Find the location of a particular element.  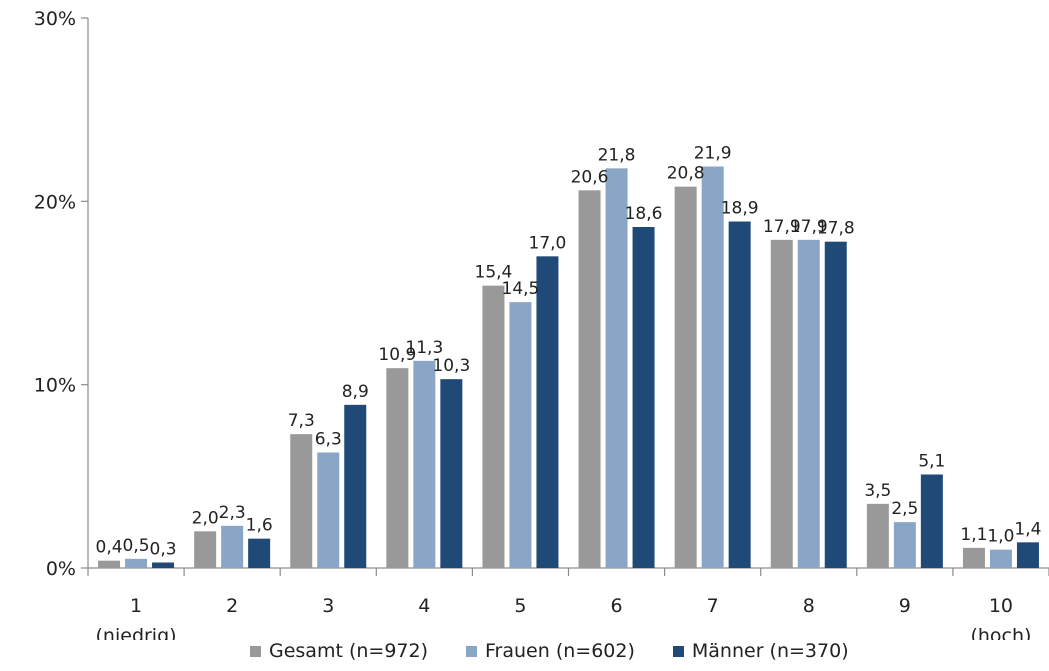

data-label: 3,5 is located at coordinates (877, 491).